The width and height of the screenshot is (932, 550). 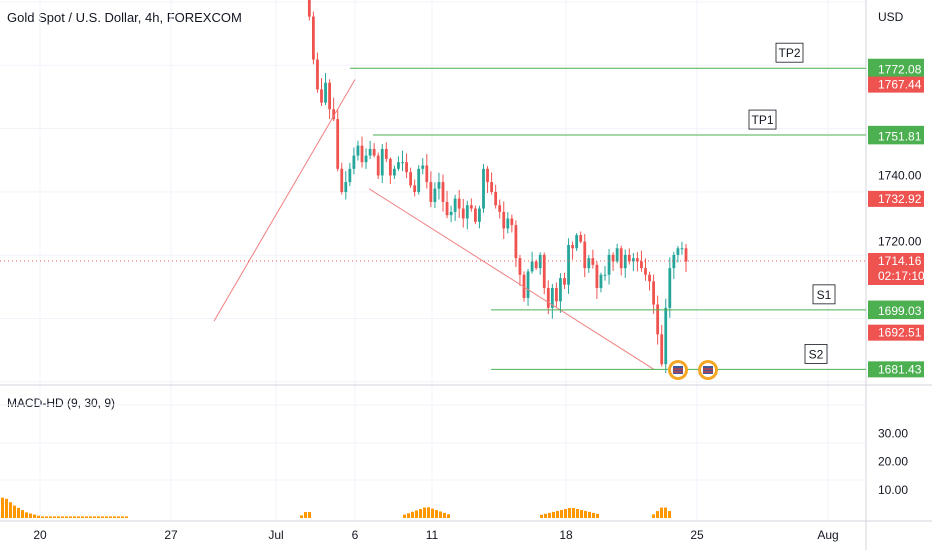 What do you see at coordinates (678, 370) in the screenshot?
I see `us-flag-icon` at bounding box center [678, 370].